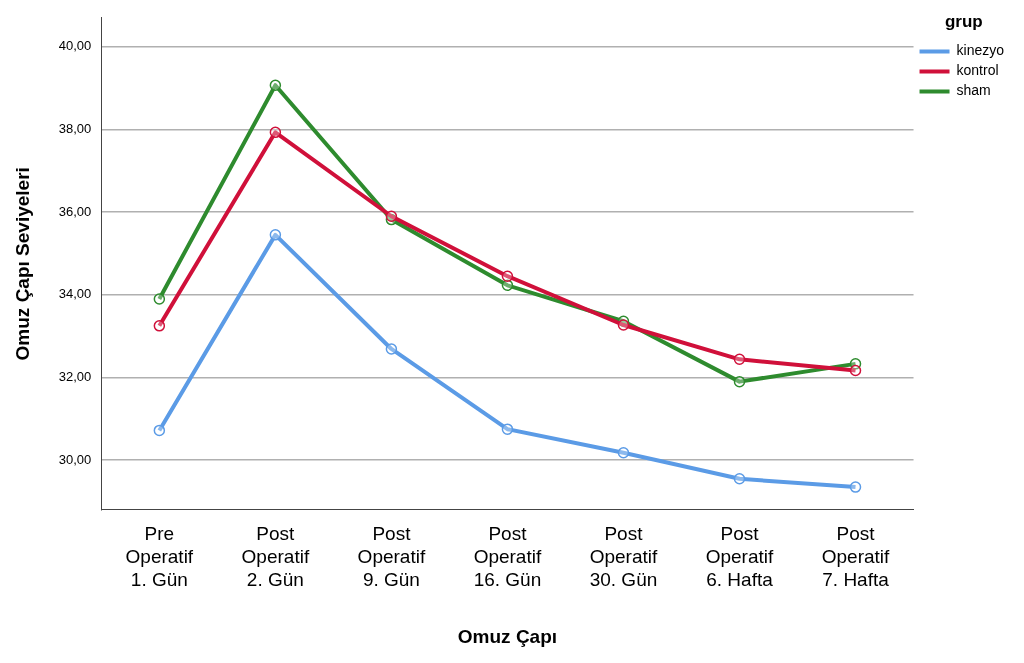 The width and height of the screenshot is (1024, 663). I want to click on x-tick-label: Post Operatif 6. Hafta, so click(739, 557).